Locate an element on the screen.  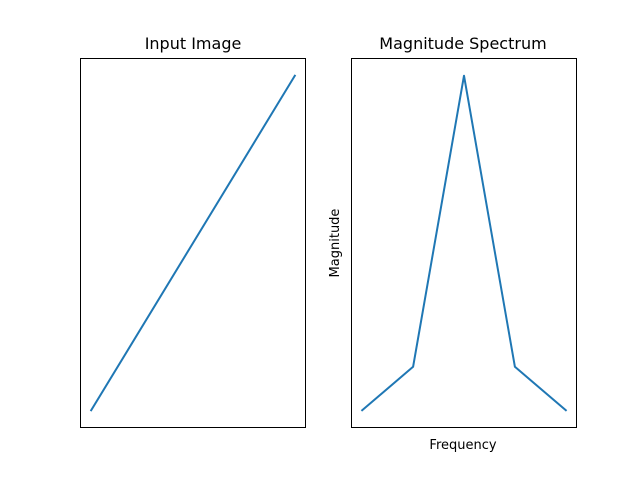
input-image-title: Input Image is located at coordinates (193, 43).